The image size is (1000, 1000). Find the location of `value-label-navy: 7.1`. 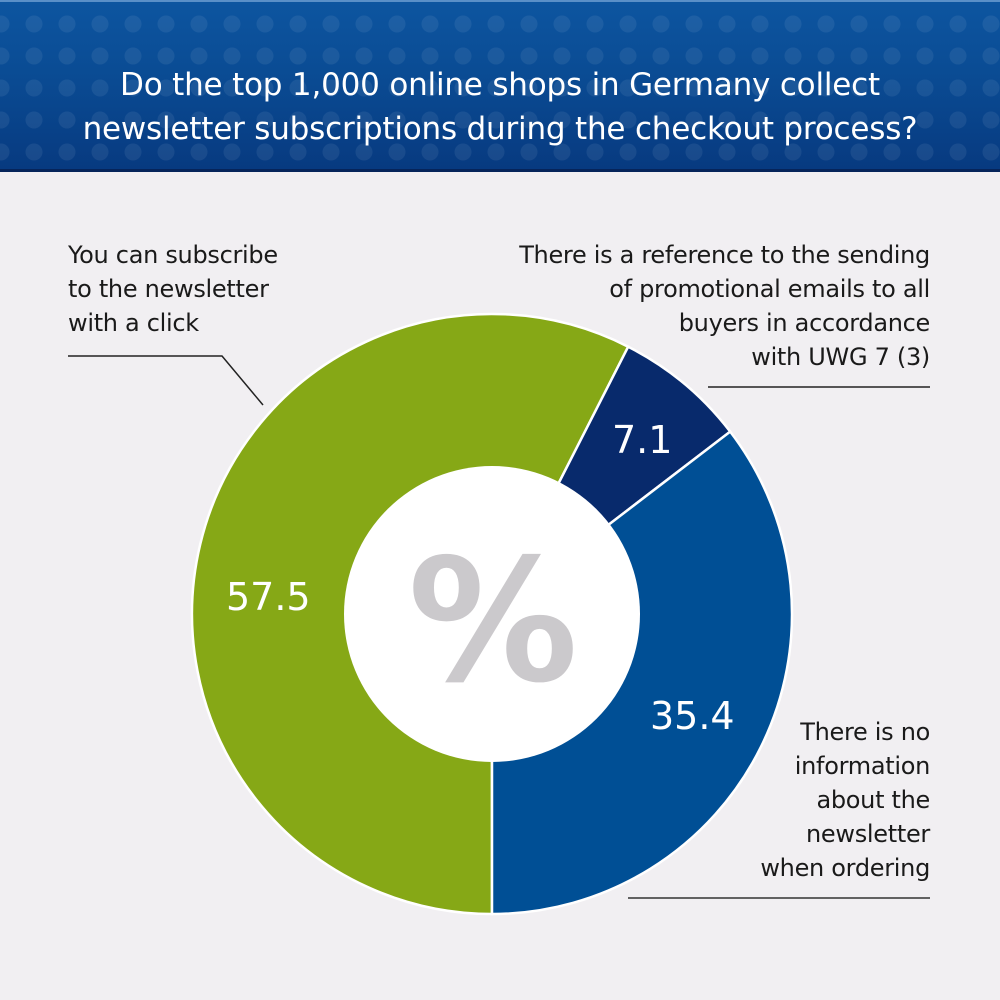

value-label-navy: 7.1 is located at coordinates (642, 440).